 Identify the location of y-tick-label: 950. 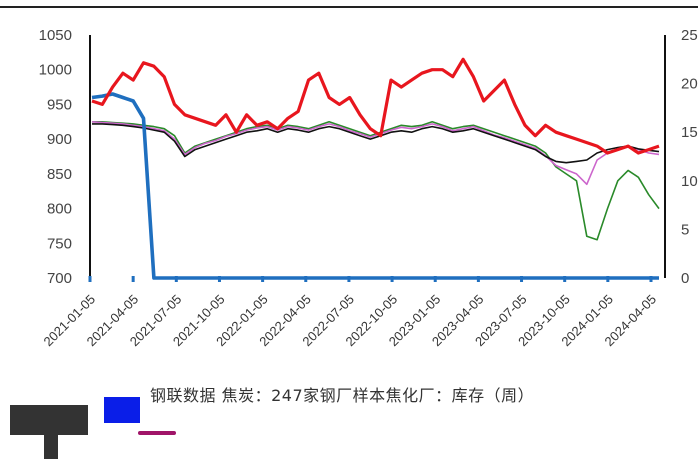
(59, 104).